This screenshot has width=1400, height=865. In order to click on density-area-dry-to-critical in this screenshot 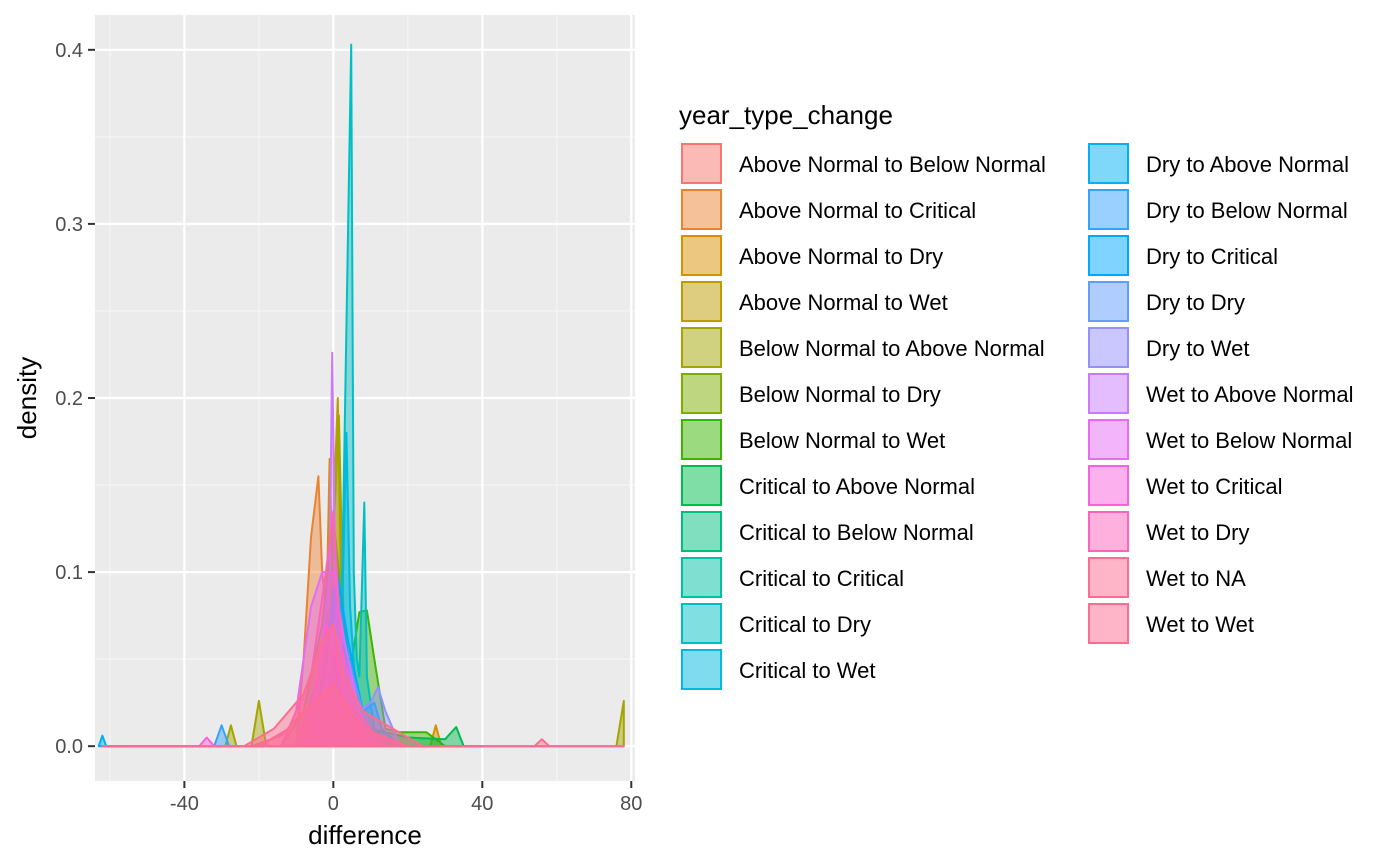, I will do `click(251, 659)`.